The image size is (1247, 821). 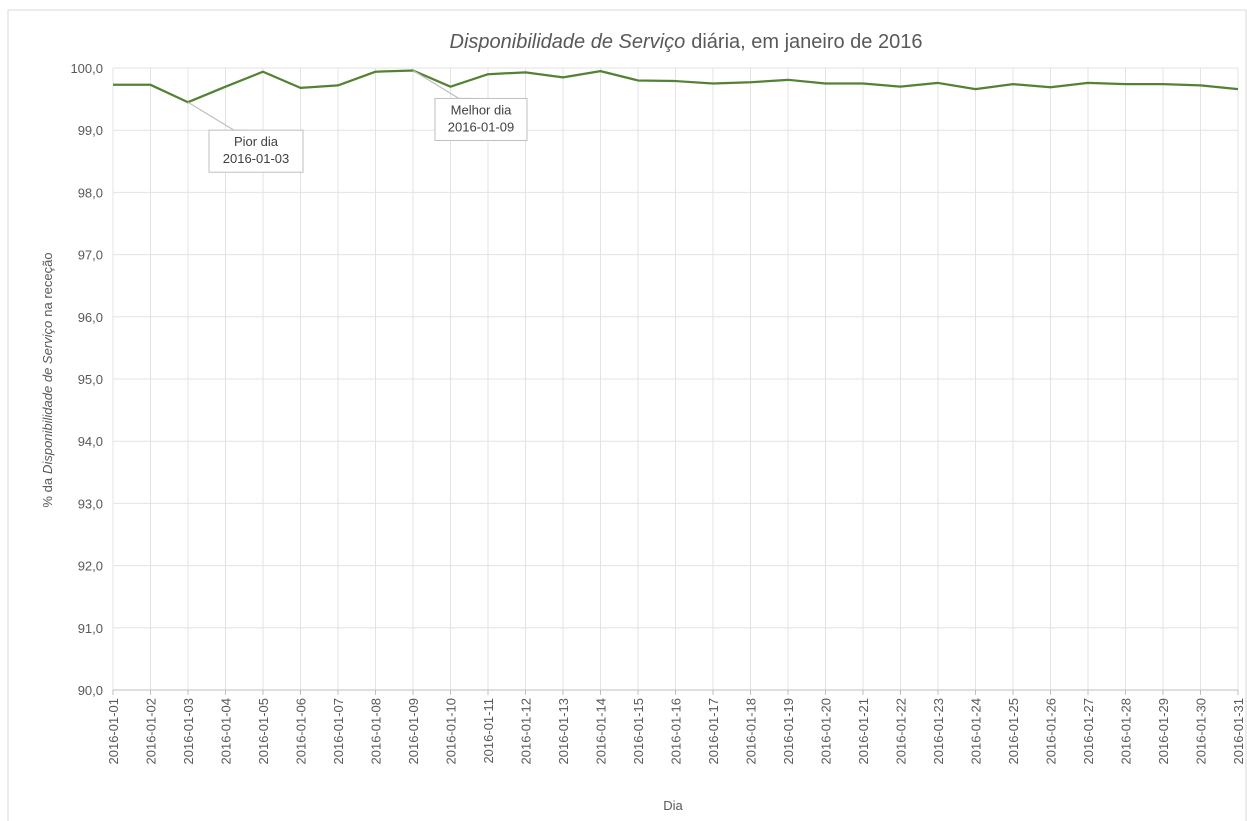 I want to click on x-tick-label: 2016-01-21, so click(x=863, y=731).